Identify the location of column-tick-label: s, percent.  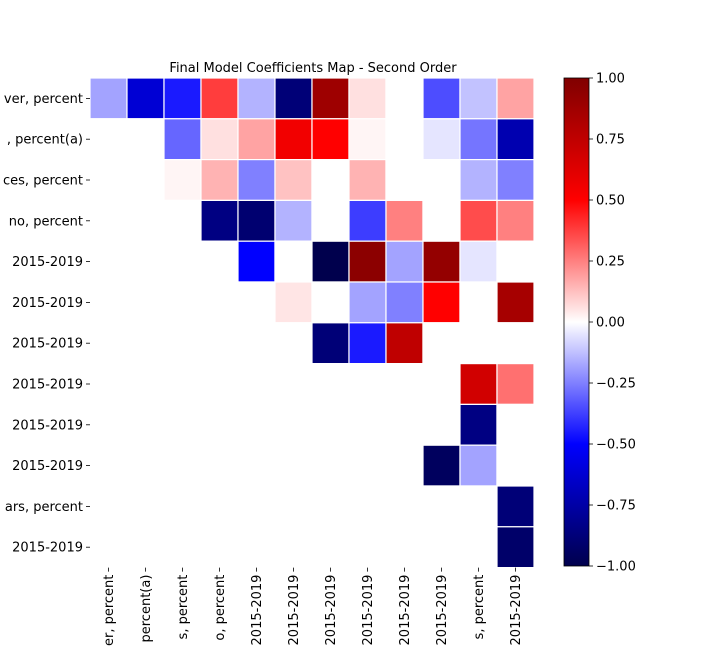
(183, 607).